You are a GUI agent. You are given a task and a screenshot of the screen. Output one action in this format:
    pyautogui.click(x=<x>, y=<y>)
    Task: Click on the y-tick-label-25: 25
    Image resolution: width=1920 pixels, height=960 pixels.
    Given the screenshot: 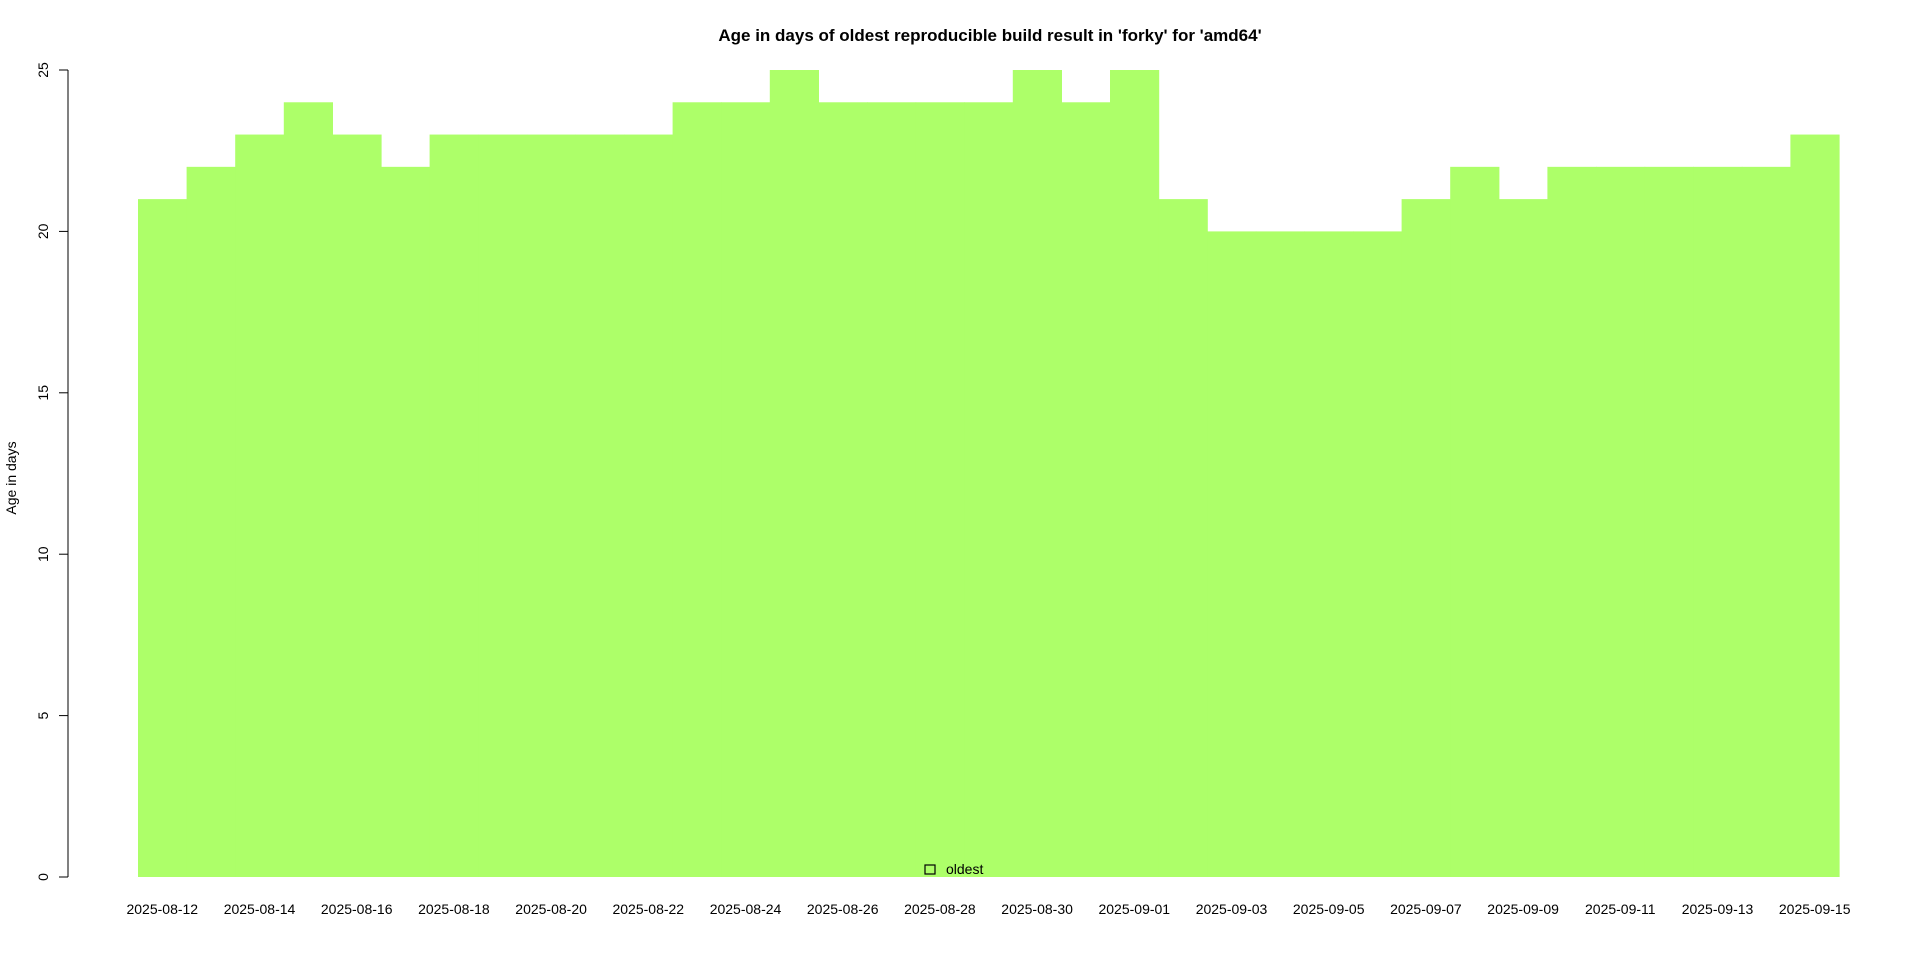 What is the action you would take?
    pyautogui.click(x=43, y=70)
    